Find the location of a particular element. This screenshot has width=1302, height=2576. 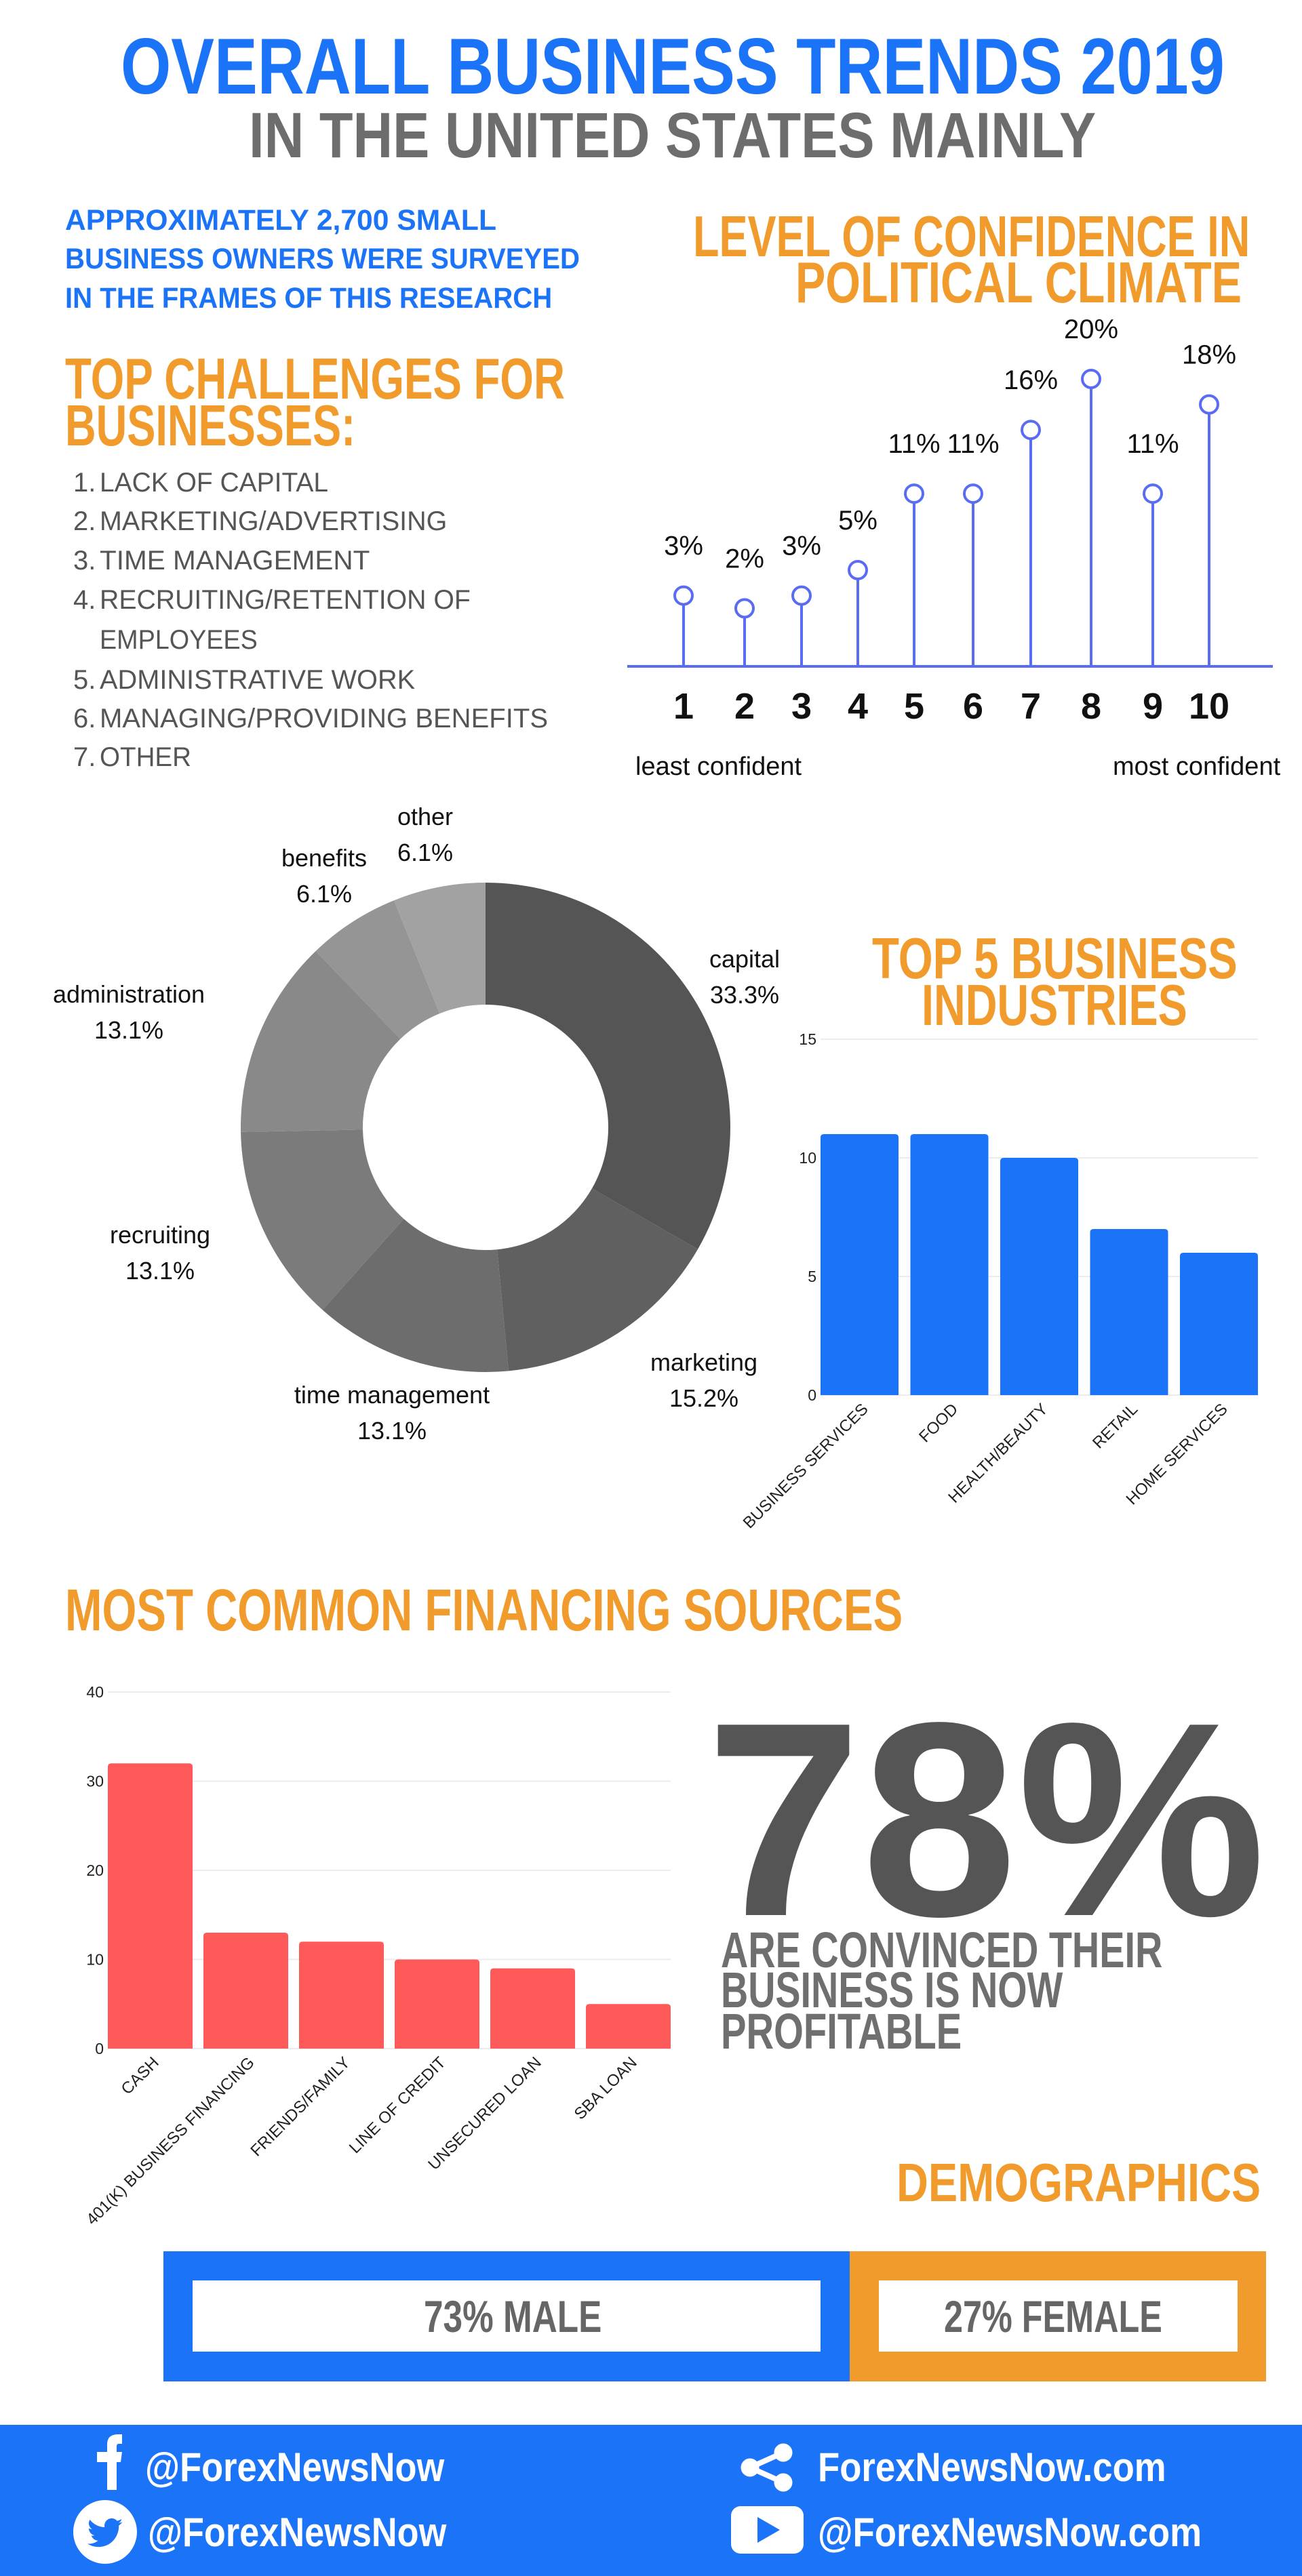

lollipop-category-label: 1 is located at coordinates (683, 706).